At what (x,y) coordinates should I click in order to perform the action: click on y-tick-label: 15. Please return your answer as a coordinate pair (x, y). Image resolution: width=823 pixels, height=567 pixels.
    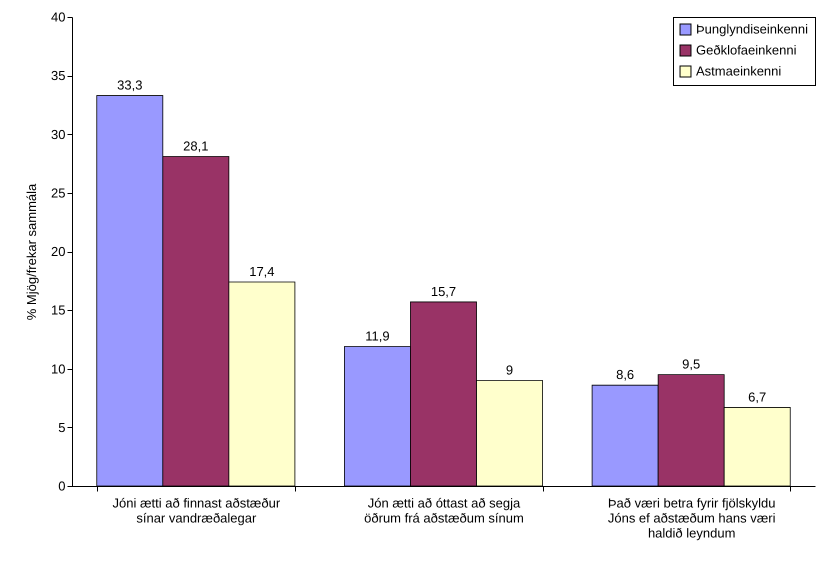
    Looking at the image, I should click on (58, 310).